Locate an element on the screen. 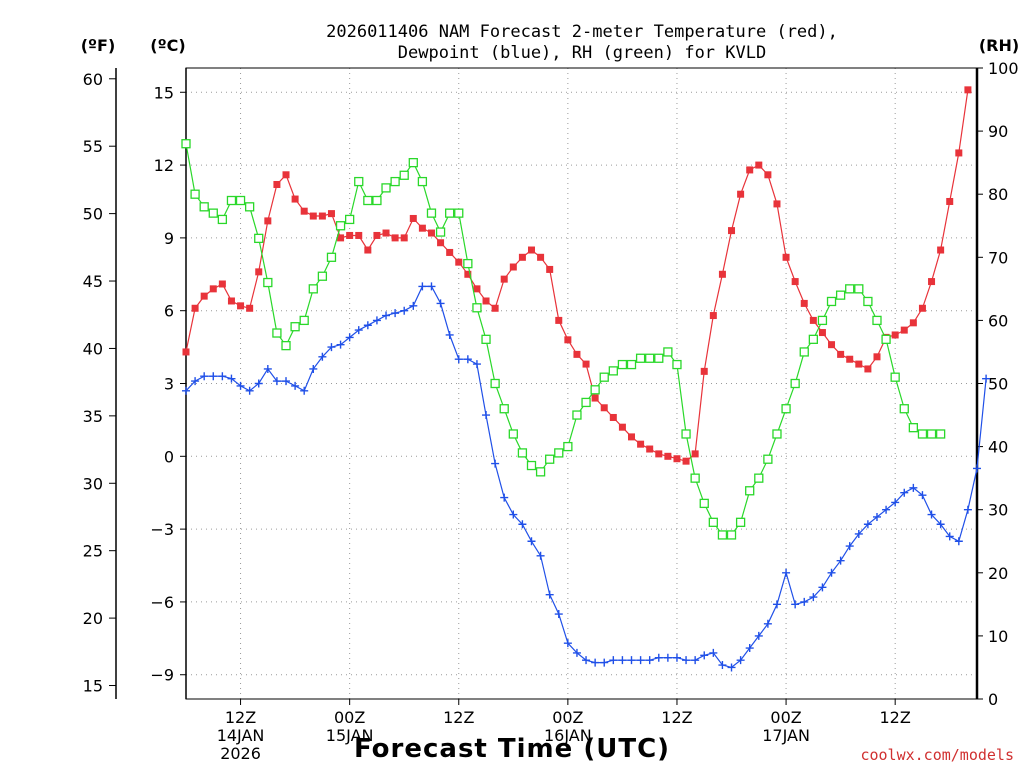 This screenshot has height=768, width=1024. time-tick-label: 12Z is located at coordinates (458, 717).